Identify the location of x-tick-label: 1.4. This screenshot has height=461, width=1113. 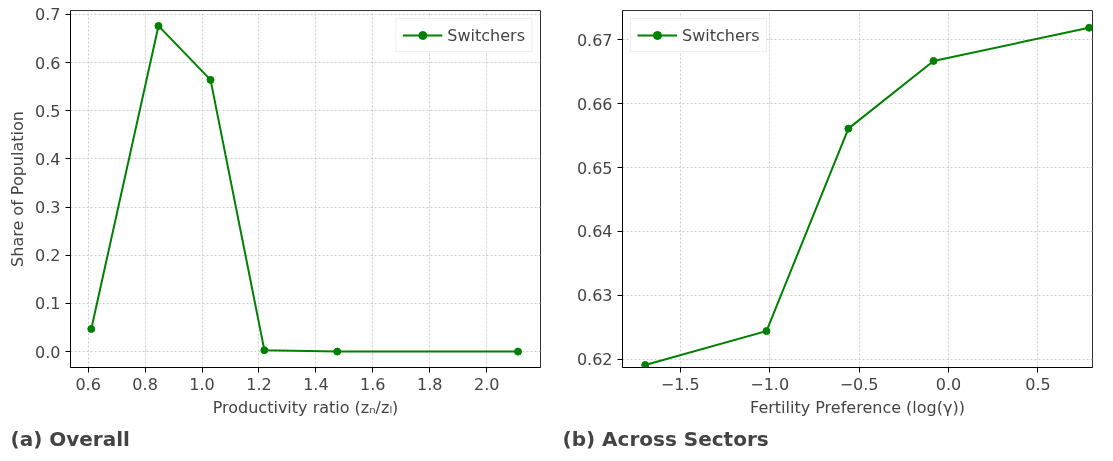
(316, 384).